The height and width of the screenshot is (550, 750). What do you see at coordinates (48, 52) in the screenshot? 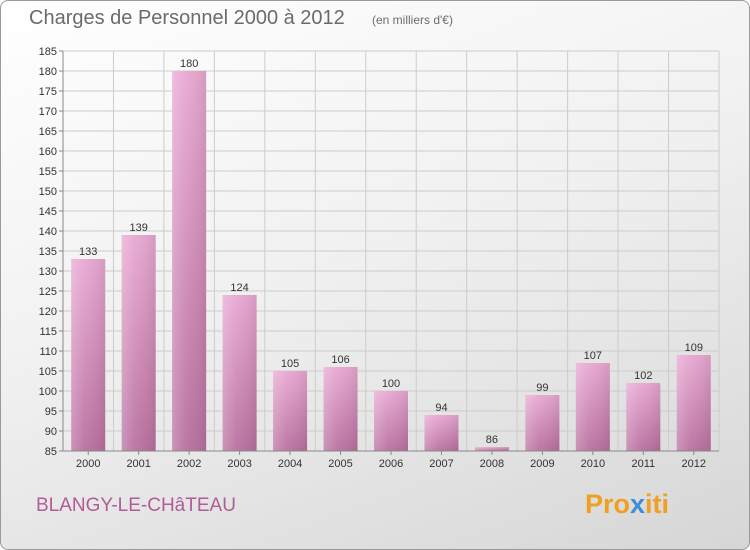
I see `y-tick-label: 185` at bounding box center [48, 52].